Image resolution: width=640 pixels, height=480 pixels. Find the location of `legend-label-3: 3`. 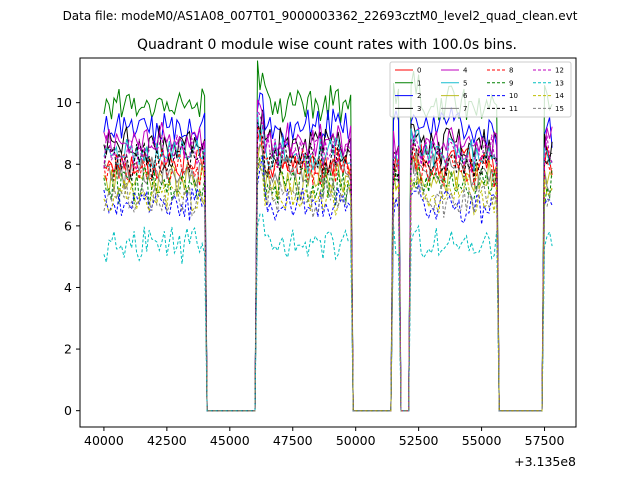

legend-label-3: 3 is located at coordinates (419, 109).